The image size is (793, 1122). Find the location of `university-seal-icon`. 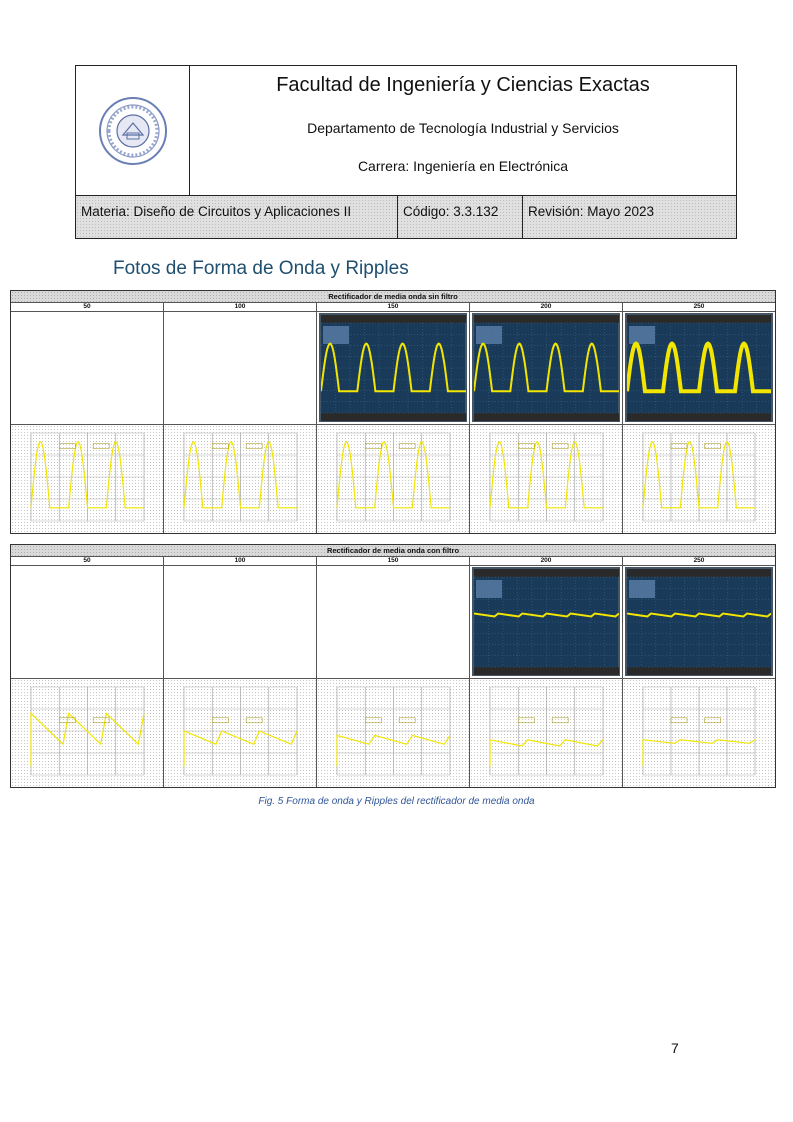

university-seal-icon is located at coordinates (132, 130).